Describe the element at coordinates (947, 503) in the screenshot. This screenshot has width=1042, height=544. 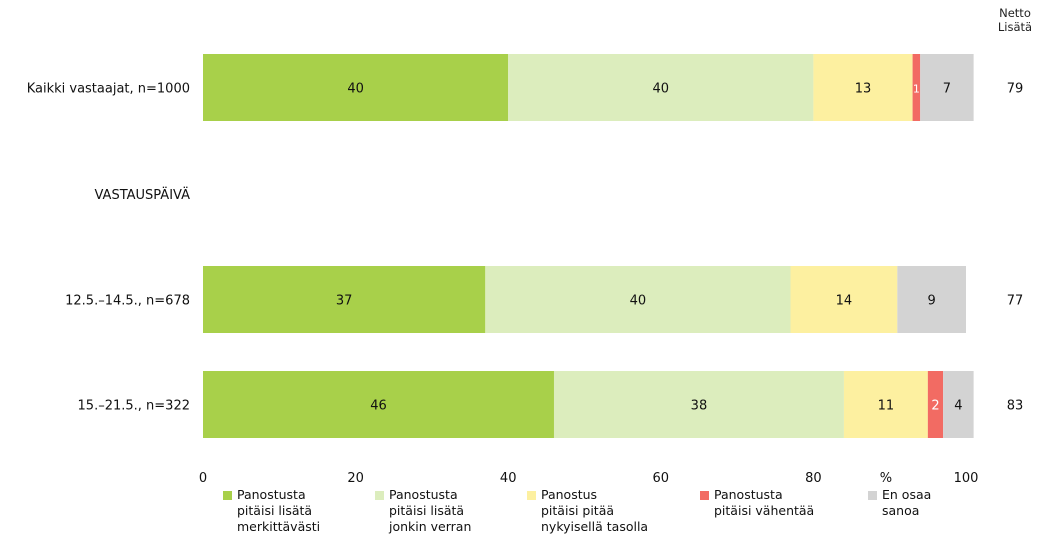
I see `legend-label: En osaa sanoa` at that location.